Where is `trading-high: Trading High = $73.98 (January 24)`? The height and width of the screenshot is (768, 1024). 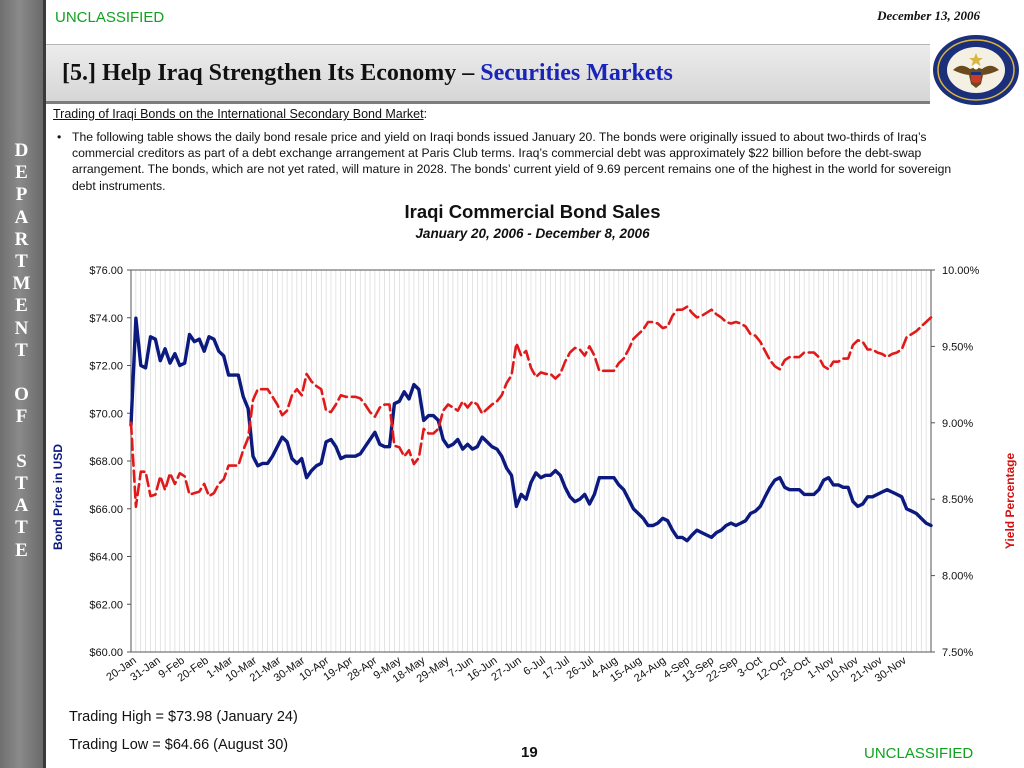
trading-high: Trading High = $73.98 (January 24) is located at coordinates (183, 717).